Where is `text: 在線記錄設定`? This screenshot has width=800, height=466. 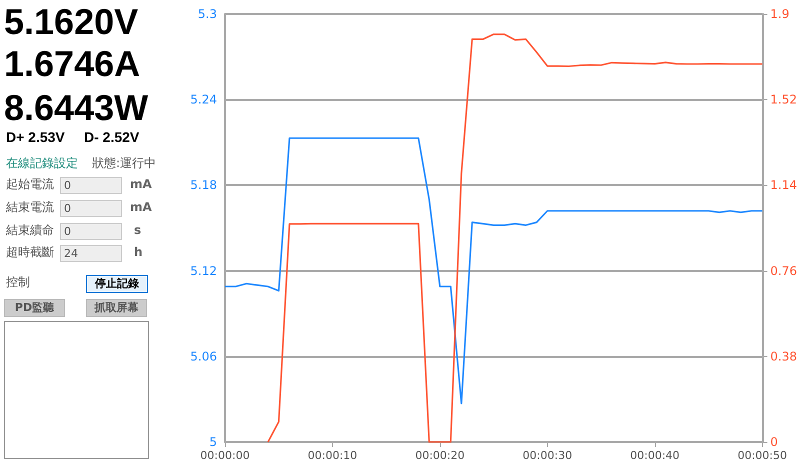
text: 在線記錄設定 is located at coordinates (42, 163).